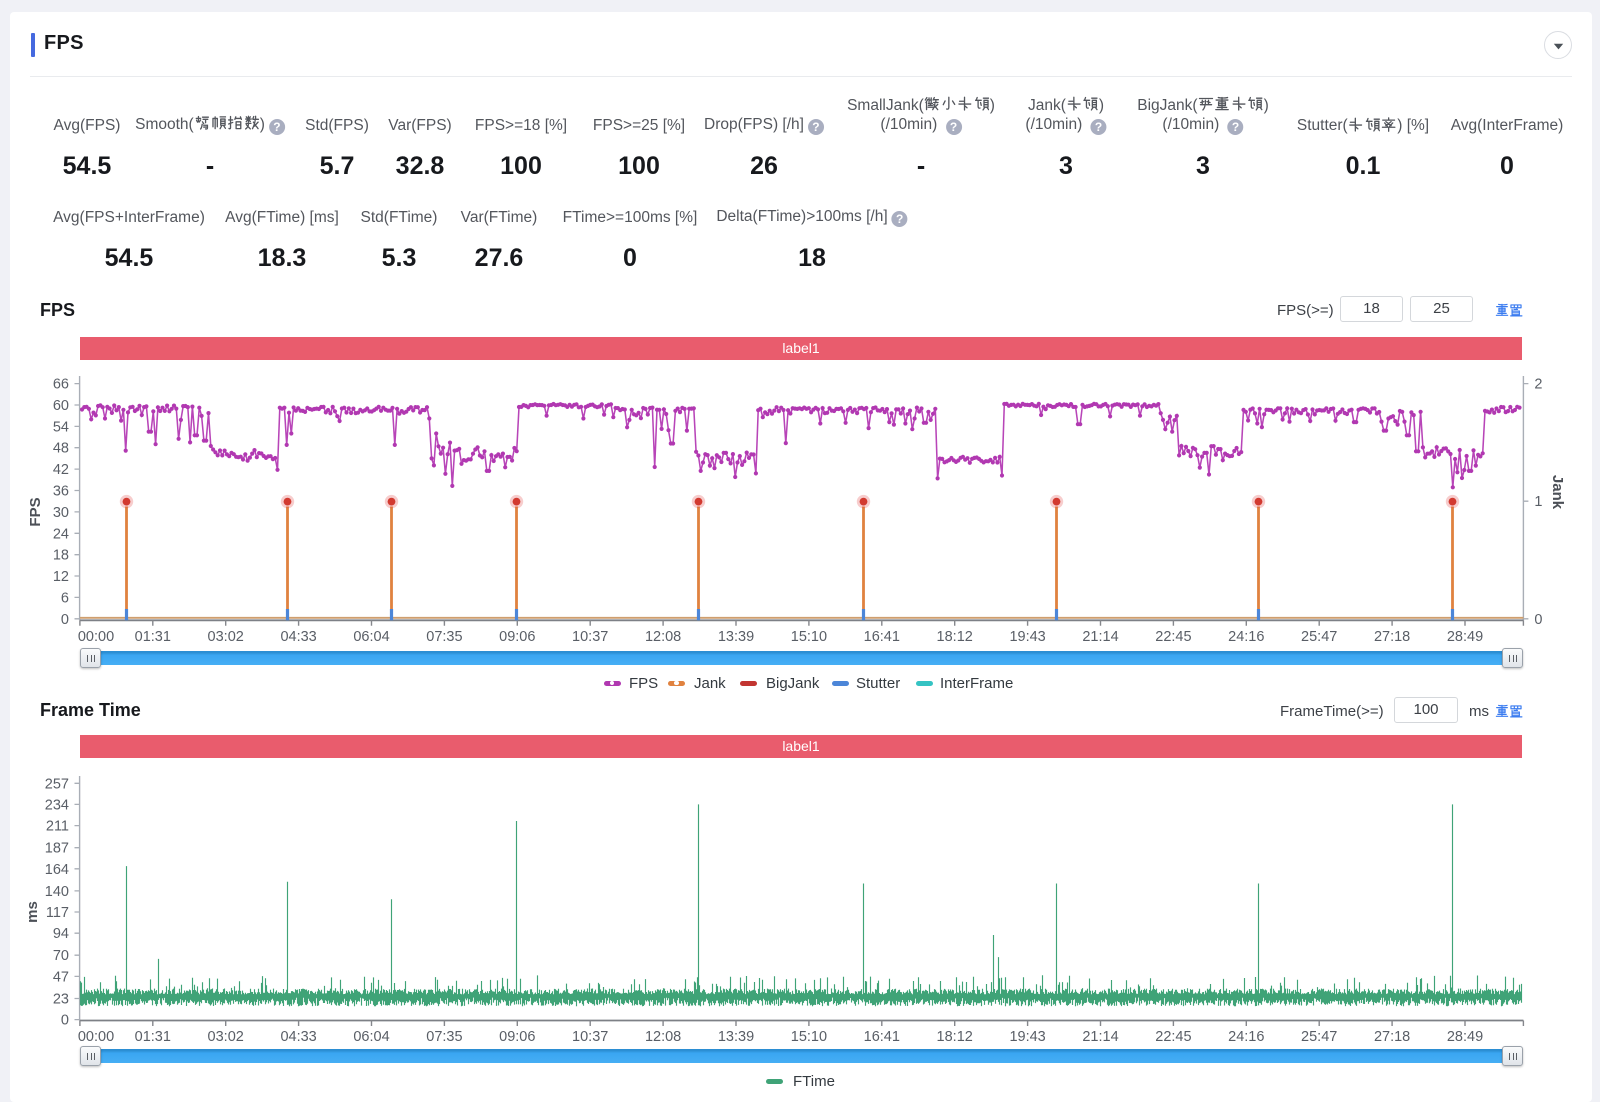 The width and height of the screenshot is (1600, 1102). What do you see at coordinates (61, 577) in the screenshot?
I see `svg-text: 12` at bounding box center [61, 577].